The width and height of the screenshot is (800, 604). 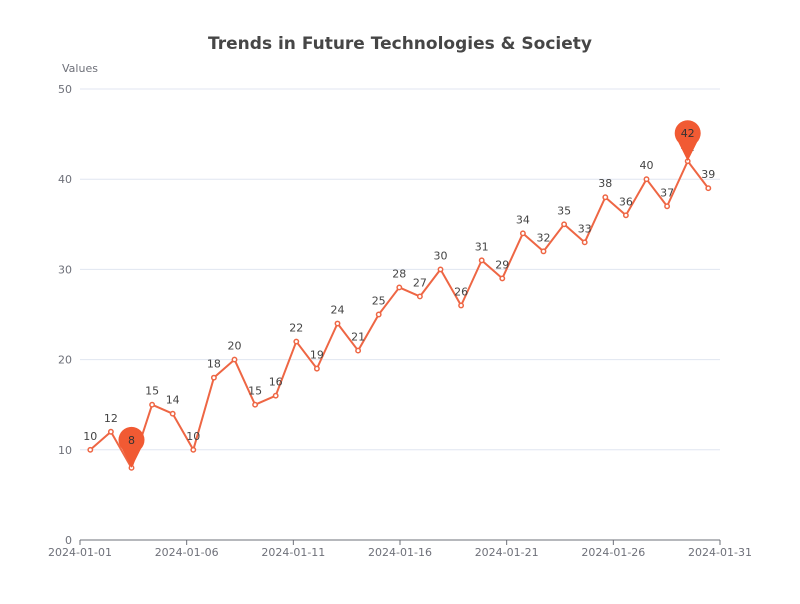 What do you see at coordinates (293, 552) in the screenshot?
I see `x-tick-label: 2024-01-11` at bounding box center [293, 552].